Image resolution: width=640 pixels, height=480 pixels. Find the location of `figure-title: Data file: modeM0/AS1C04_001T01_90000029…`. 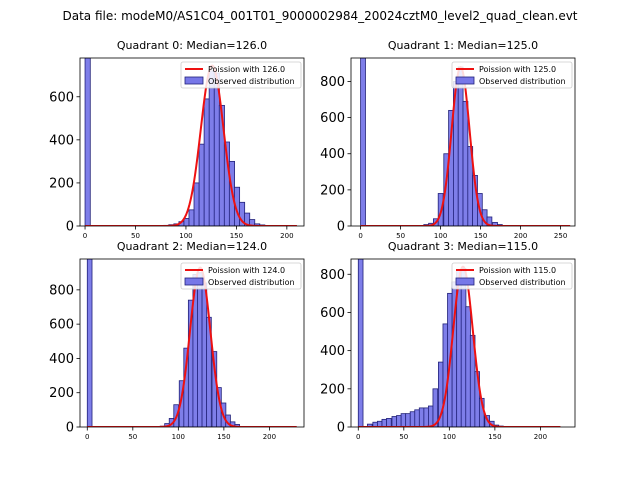

figure-title: Data file: modeM0/AS1C04_001T01_90000029… is located at coordinates (319, 16).